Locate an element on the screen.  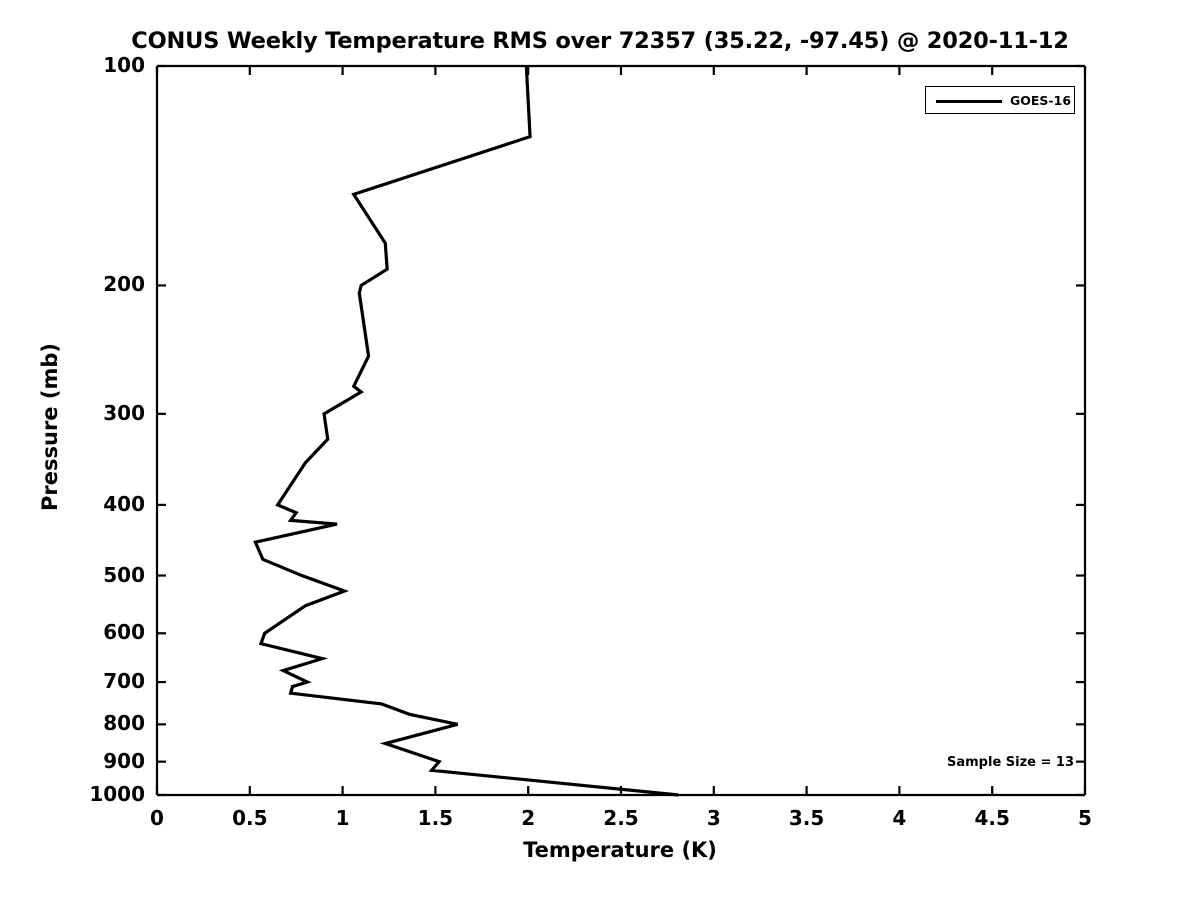
sample-size-annotation: Sample Size = 13 is located at coordinates (1011, 762).